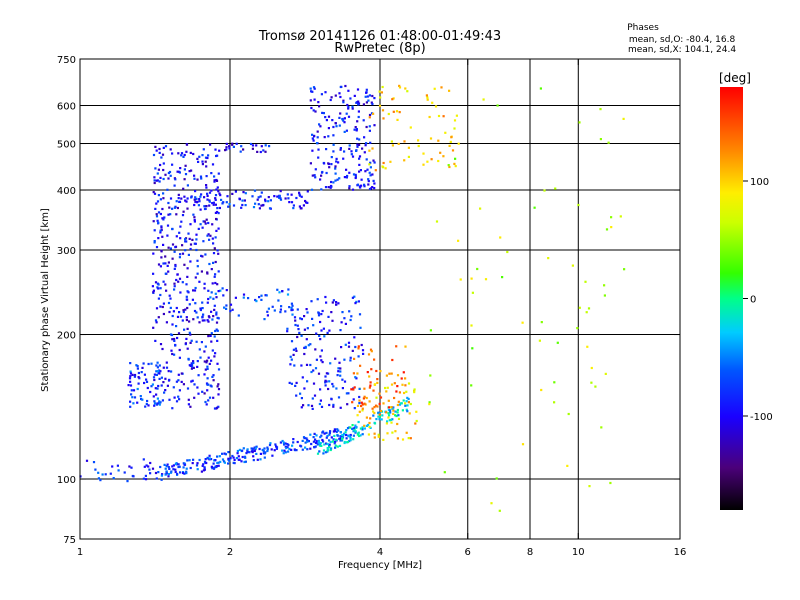  What do you see at coordinates (66, 336) in the screenshot?
I see `y-tick-label: 200` at bounding box center [66, 336].